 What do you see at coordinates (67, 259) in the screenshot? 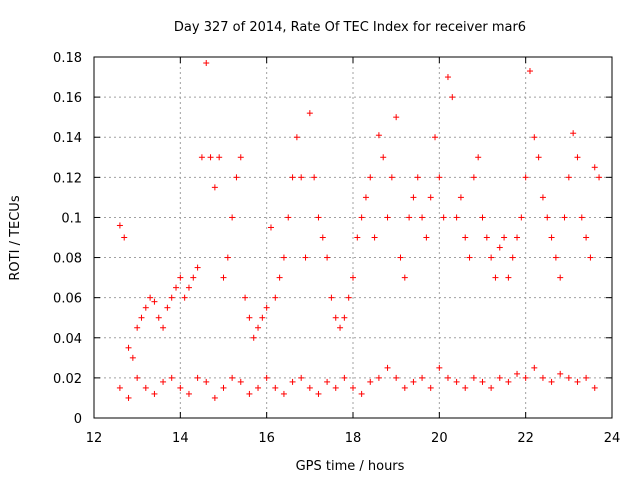
I see `y-tick-label: 0.08` at bounding box center [67, 259].